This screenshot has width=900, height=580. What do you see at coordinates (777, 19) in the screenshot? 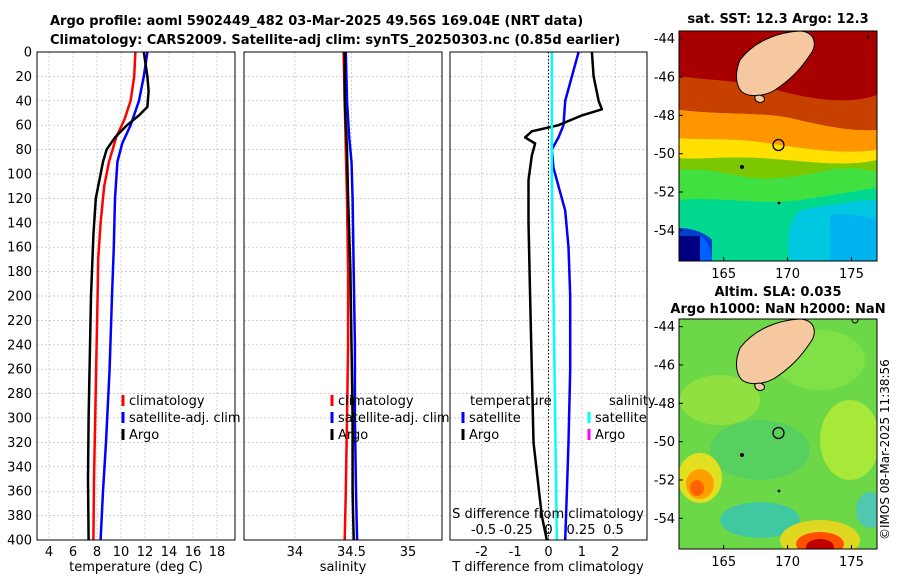
I see `sst-map-title: sat. SST: 12.3 Argo: 12.3` at bounding box center [777, 19].